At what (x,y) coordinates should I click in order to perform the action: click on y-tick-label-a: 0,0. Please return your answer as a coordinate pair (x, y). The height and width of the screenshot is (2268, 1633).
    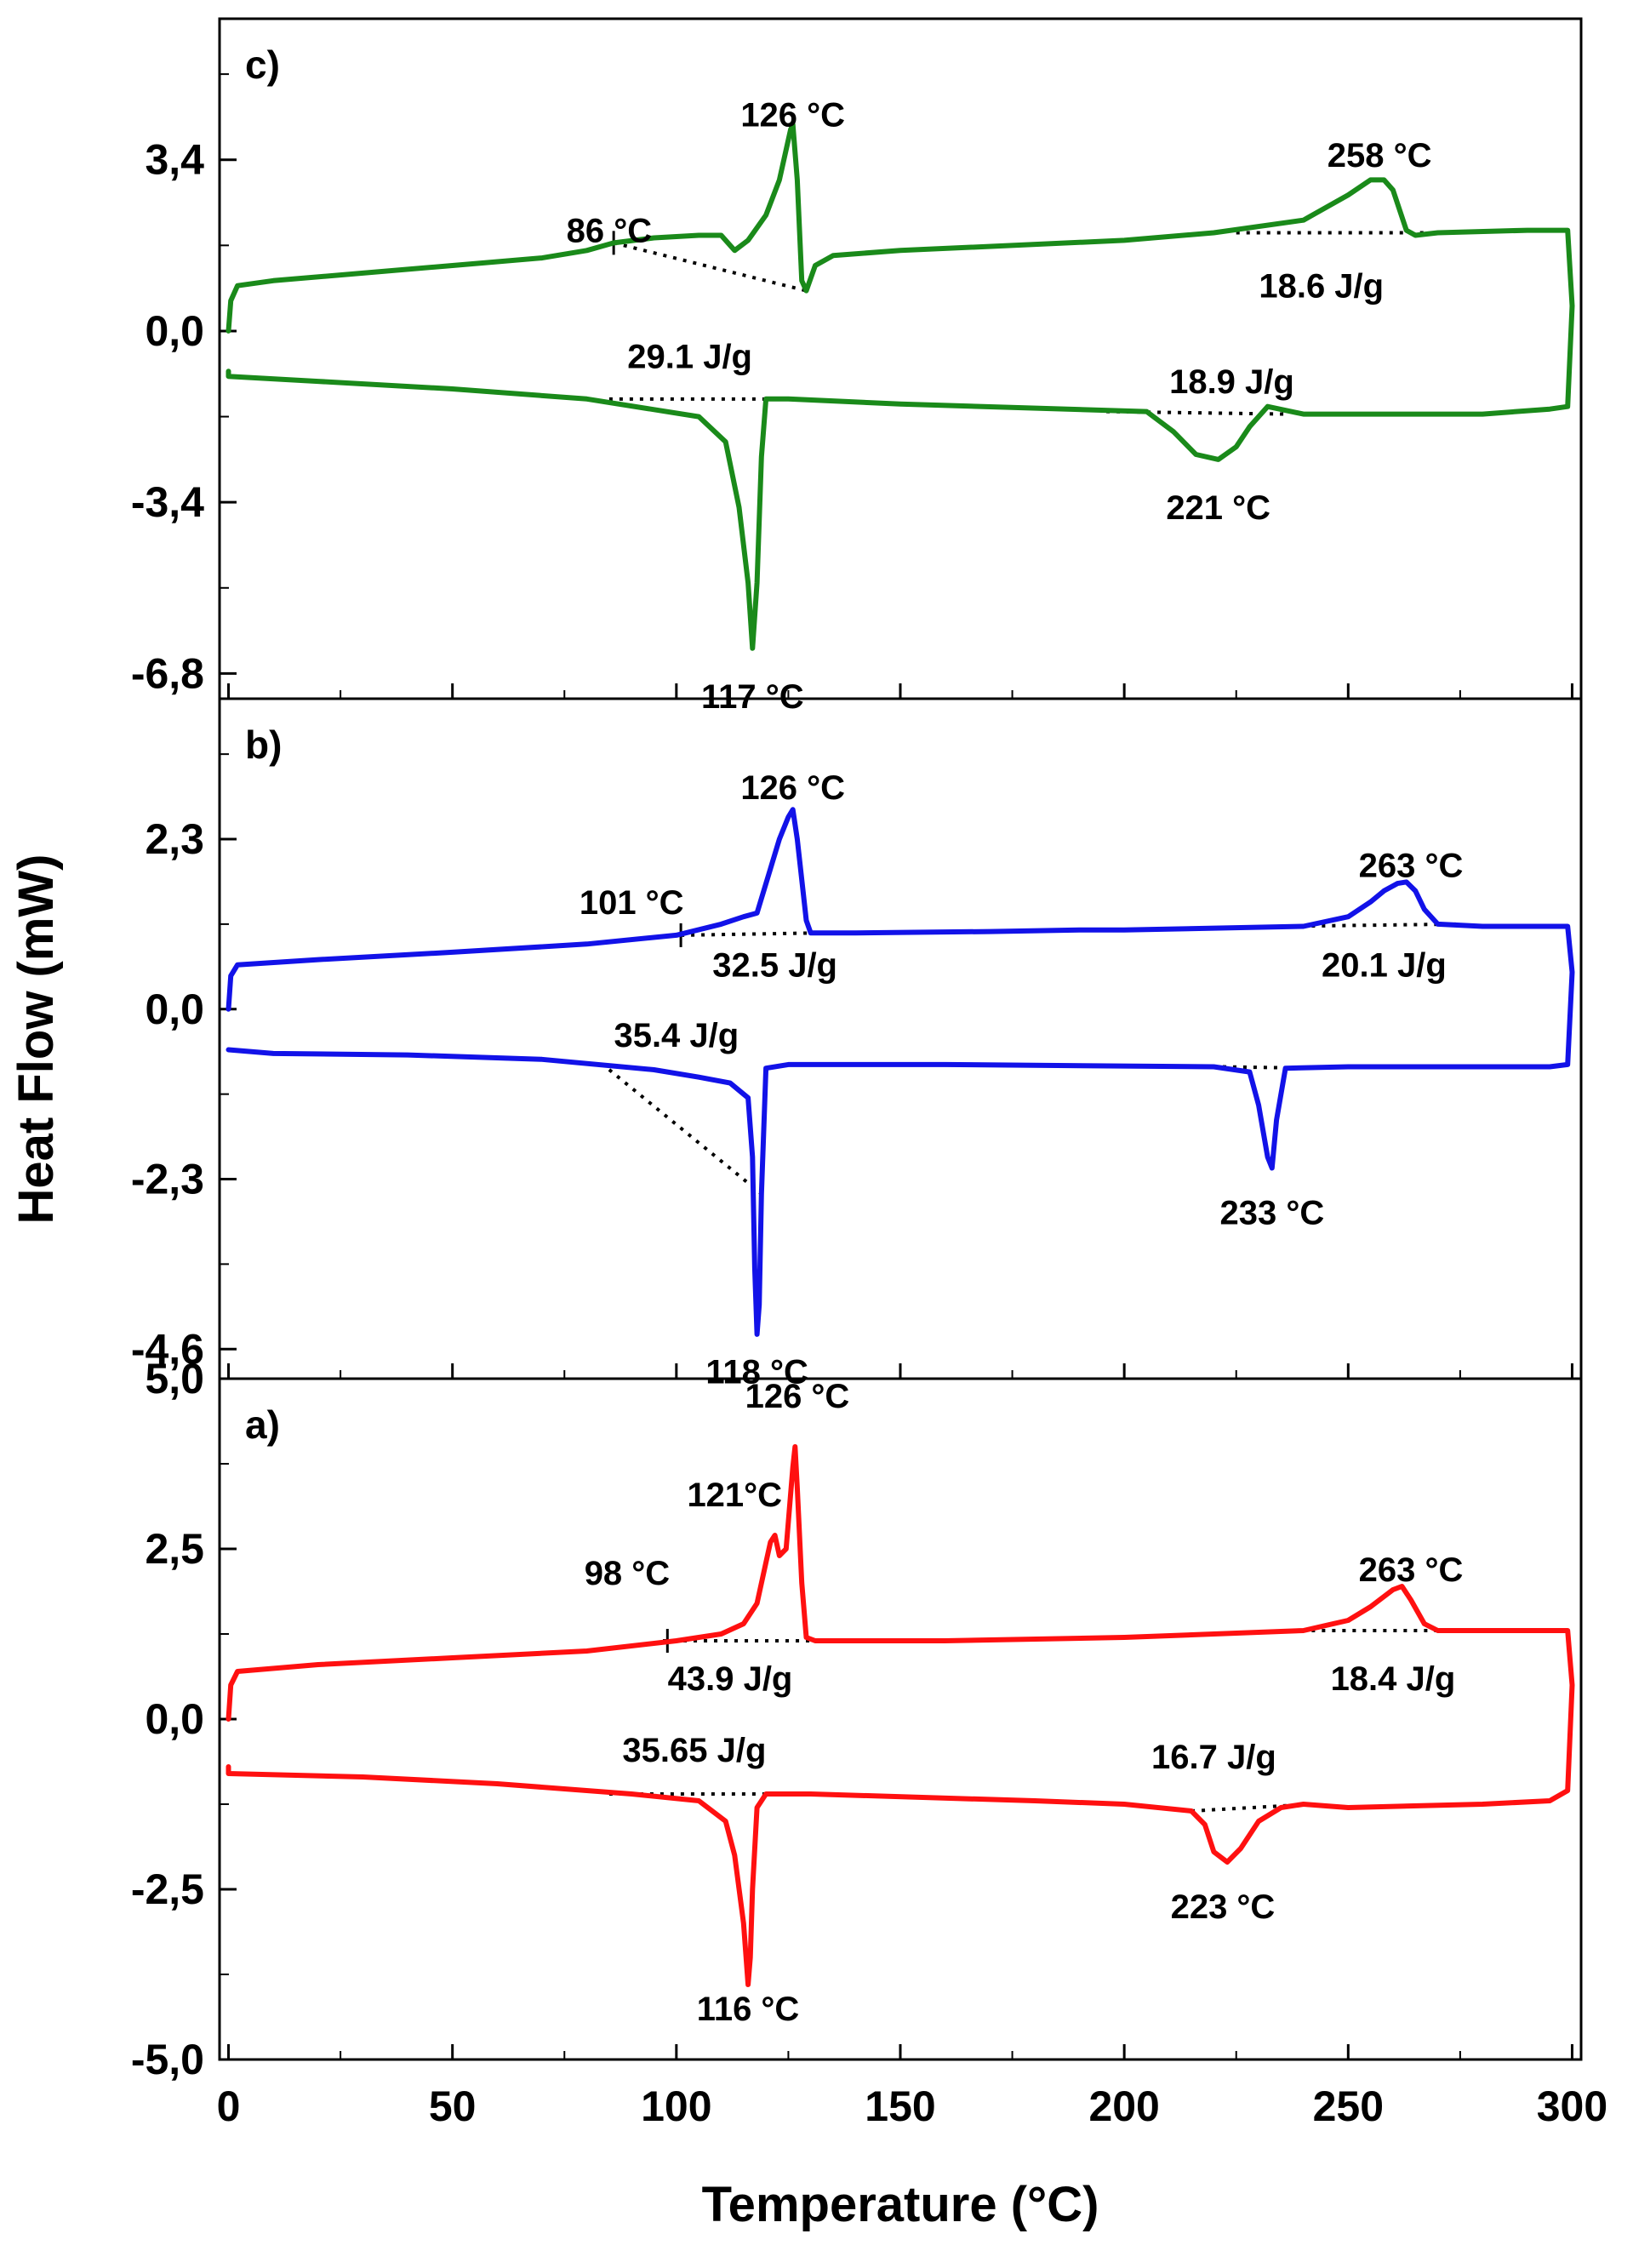
    Looking at the image, I should click on (174, 1719).